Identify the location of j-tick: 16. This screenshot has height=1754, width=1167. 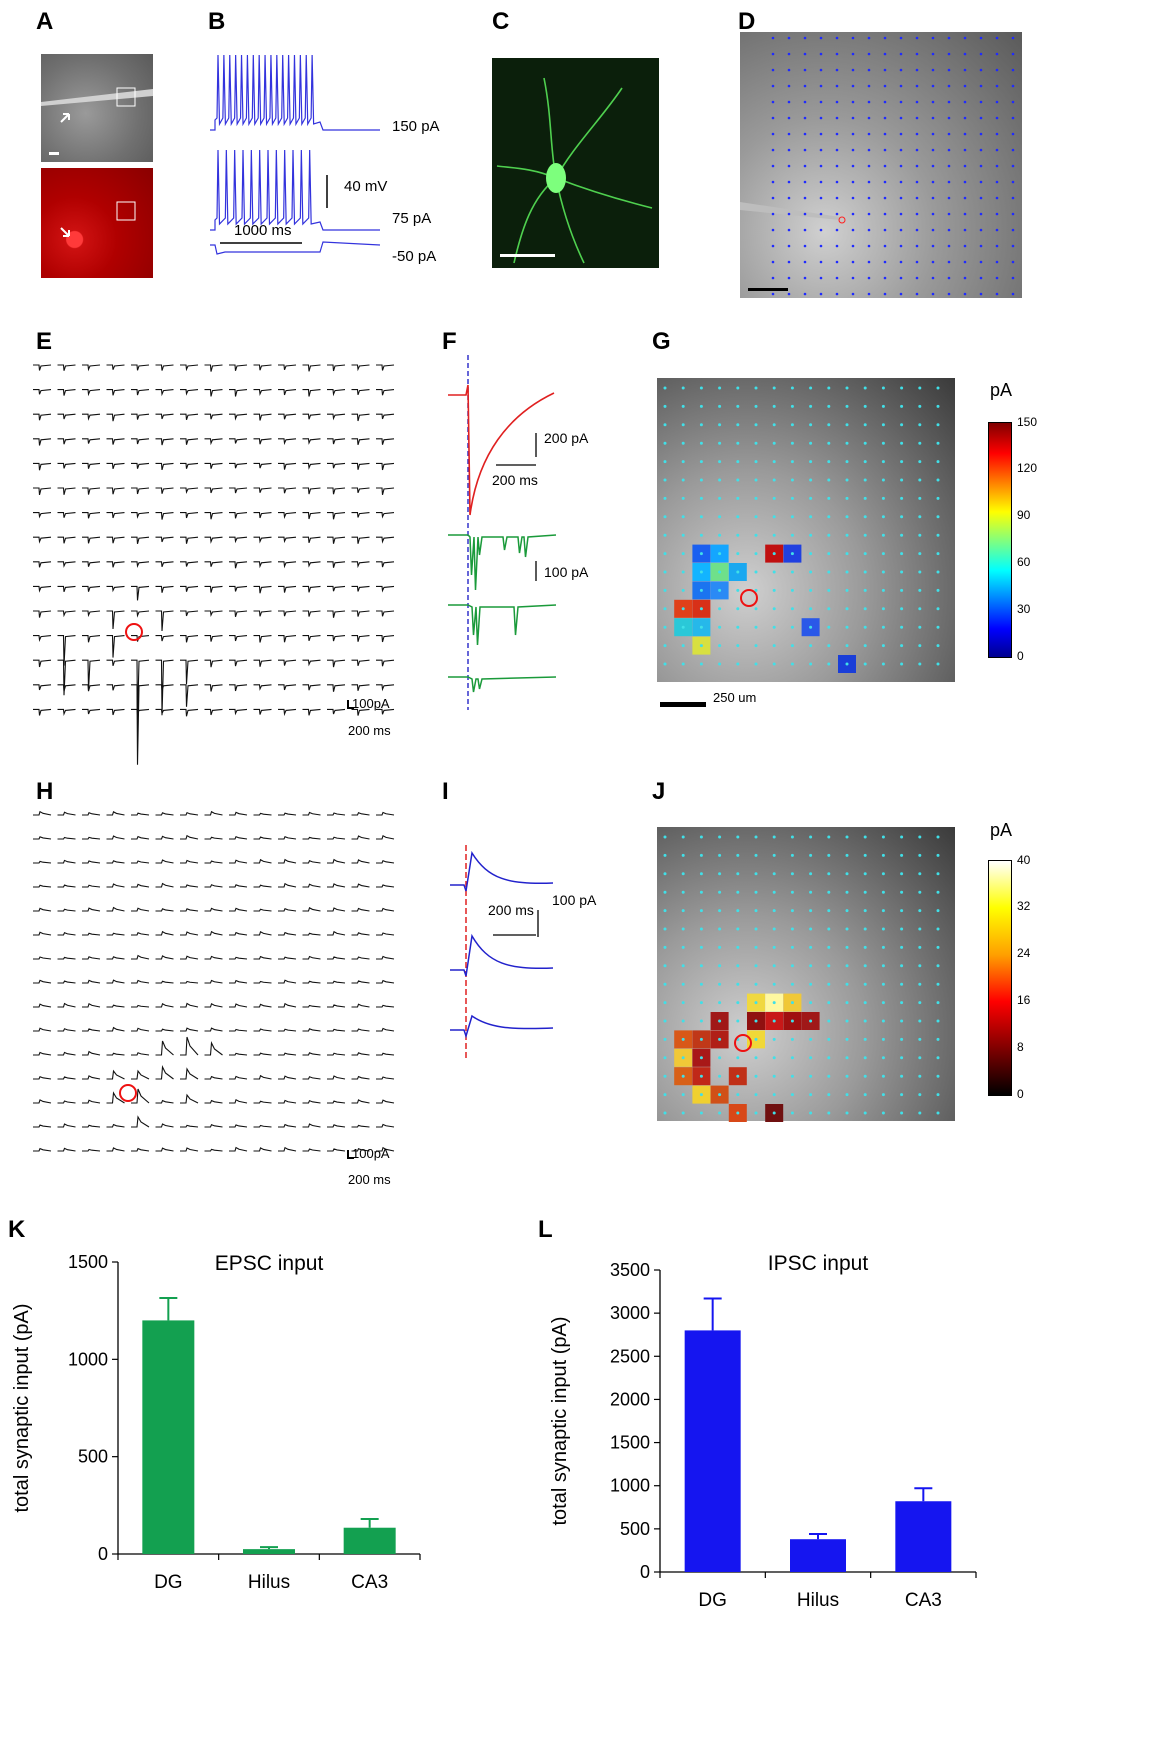
(1024, 1000).